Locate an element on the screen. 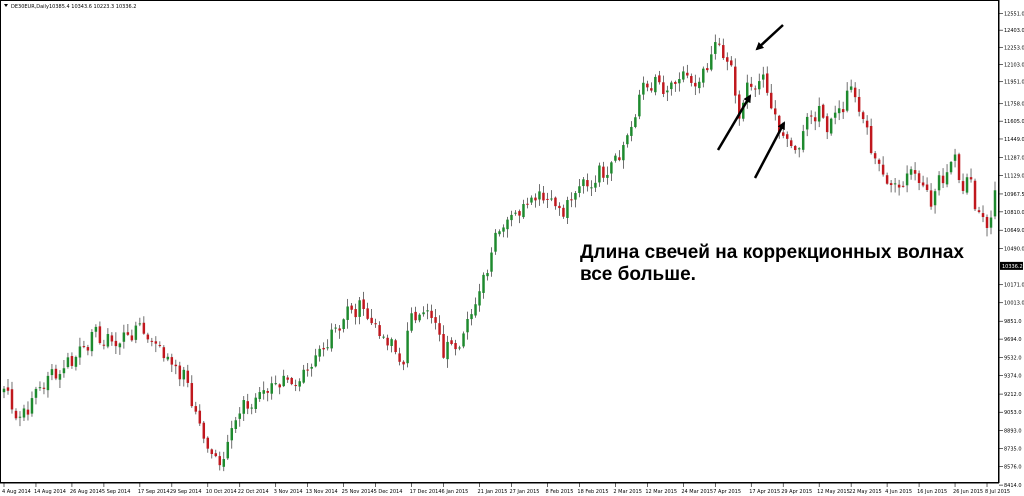 The width and height of the screenshot is (1024, 496). y-tick-label: 12103.0 is located at coordinates (1014, 65).